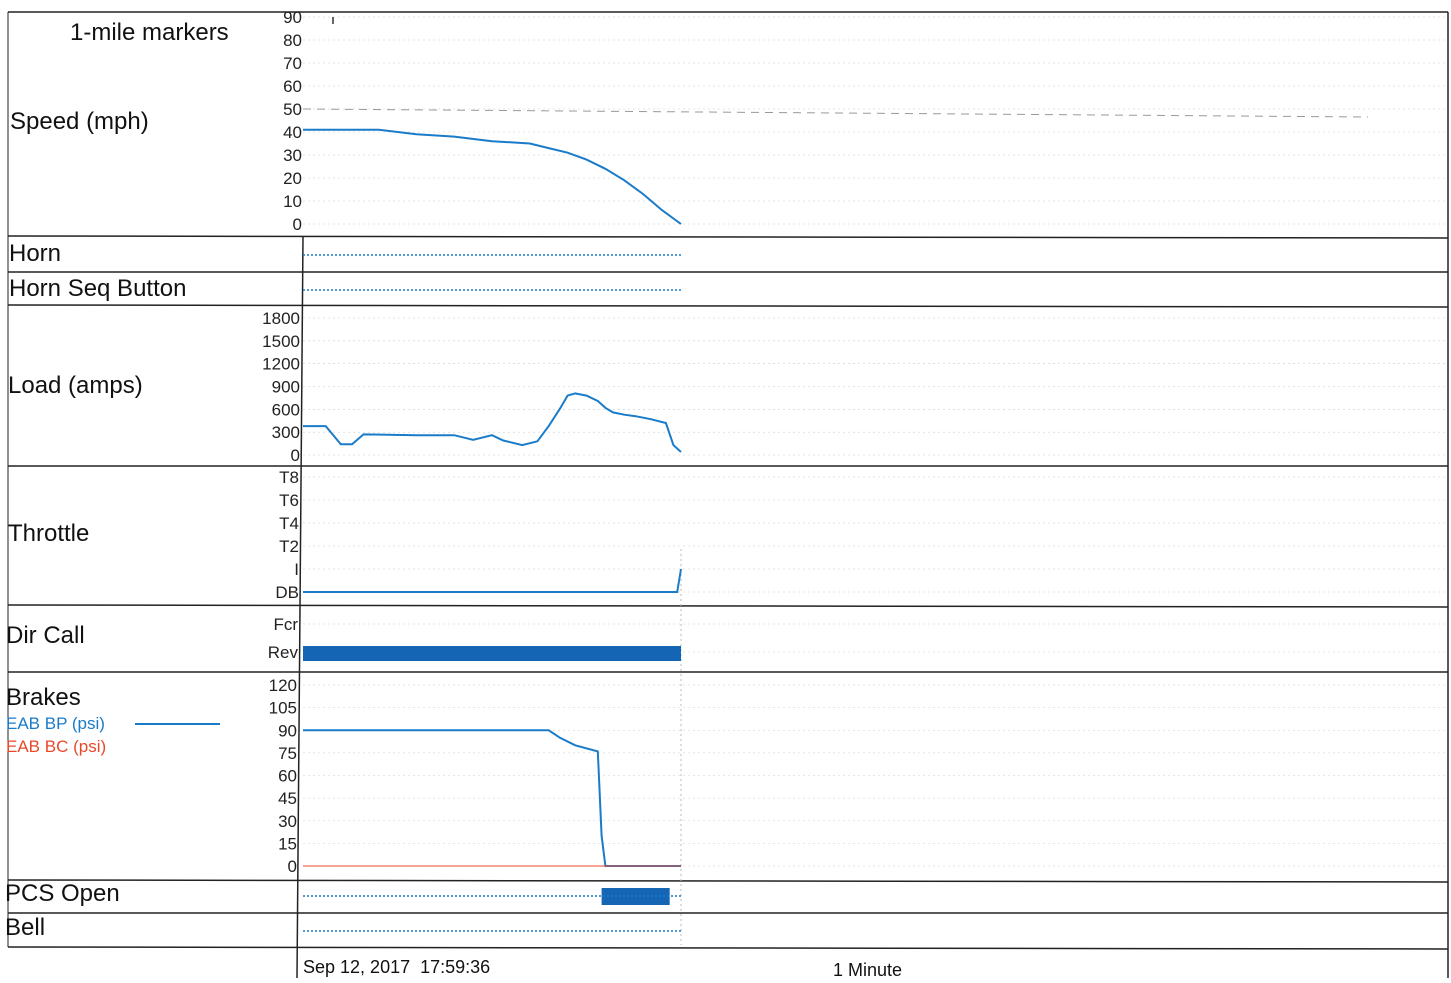  I want to click on horn-seq-label: Horn Seq Button, so click(97, 288).